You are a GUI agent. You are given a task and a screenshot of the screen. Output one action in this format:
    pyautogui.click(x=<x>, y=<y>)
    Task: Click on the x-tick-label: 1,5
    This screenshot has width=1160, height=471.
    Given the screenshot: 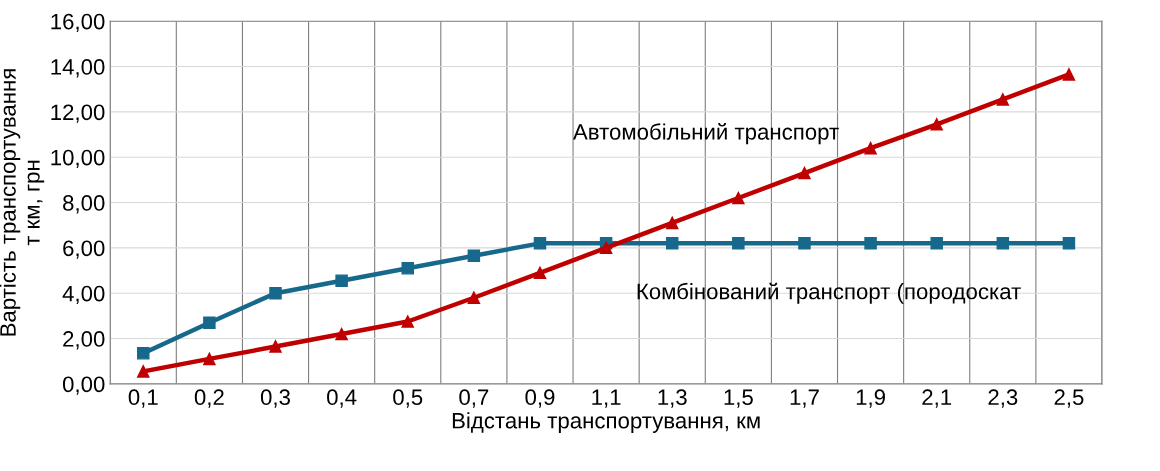 What is the action you would take?
    pyautogui.click(x=738, y=398)
    